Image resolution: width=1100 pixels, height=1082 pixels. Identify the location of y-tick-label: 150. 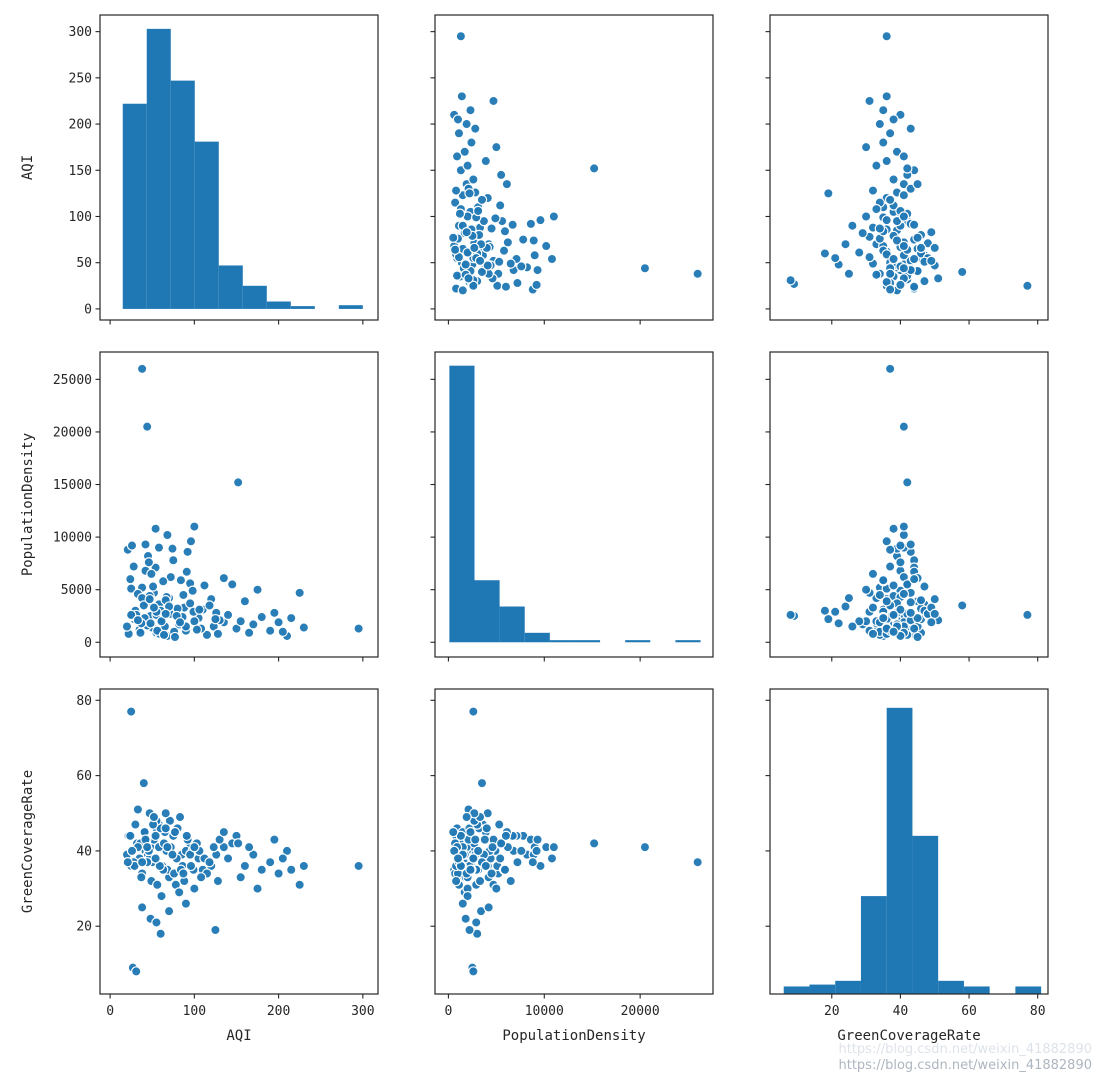
(80, 171).